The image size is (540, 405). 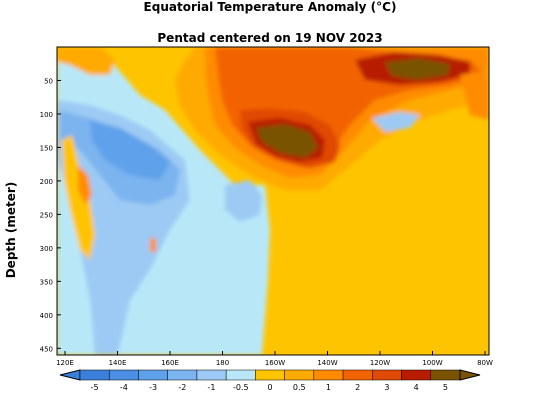 I want to click on colorbar: -5 -4 -3 -2 -1 -0.5 0 0.5 1 2 3 4 5, so click(x=270, y=380).